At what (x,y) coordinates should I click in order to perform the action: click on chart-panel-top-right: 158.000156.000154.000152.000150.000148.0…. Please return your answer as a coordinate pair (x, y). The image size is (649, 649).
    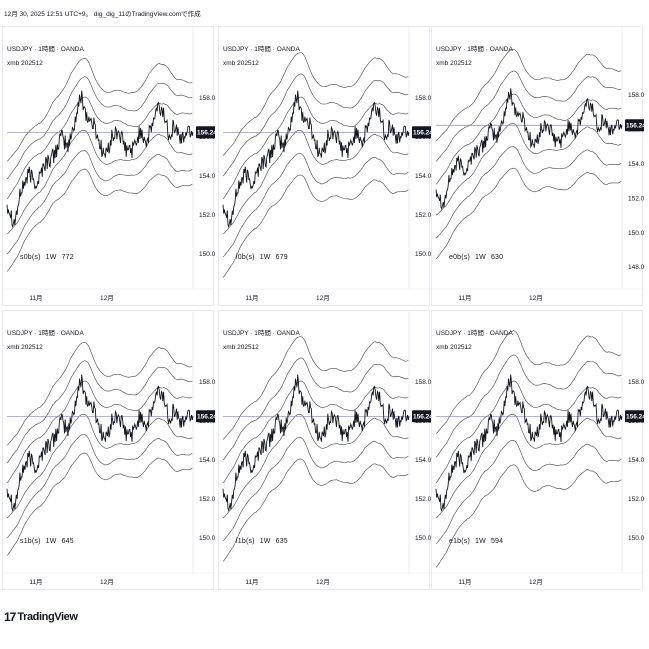
    Looking at the image, I should click on (537, 166).